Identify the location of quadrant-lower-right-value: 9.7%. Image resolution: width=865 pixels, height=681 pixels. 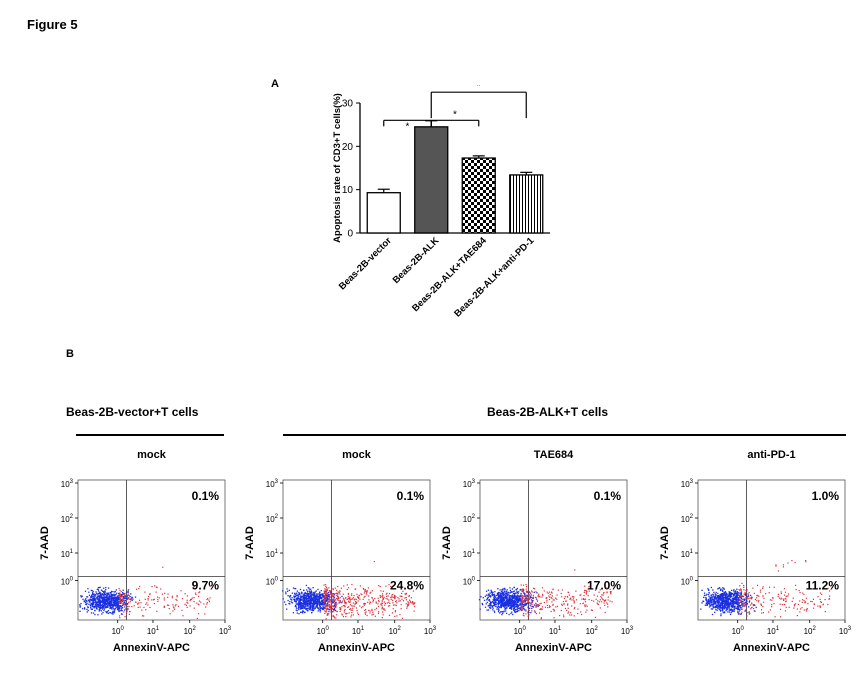
(206, 586).